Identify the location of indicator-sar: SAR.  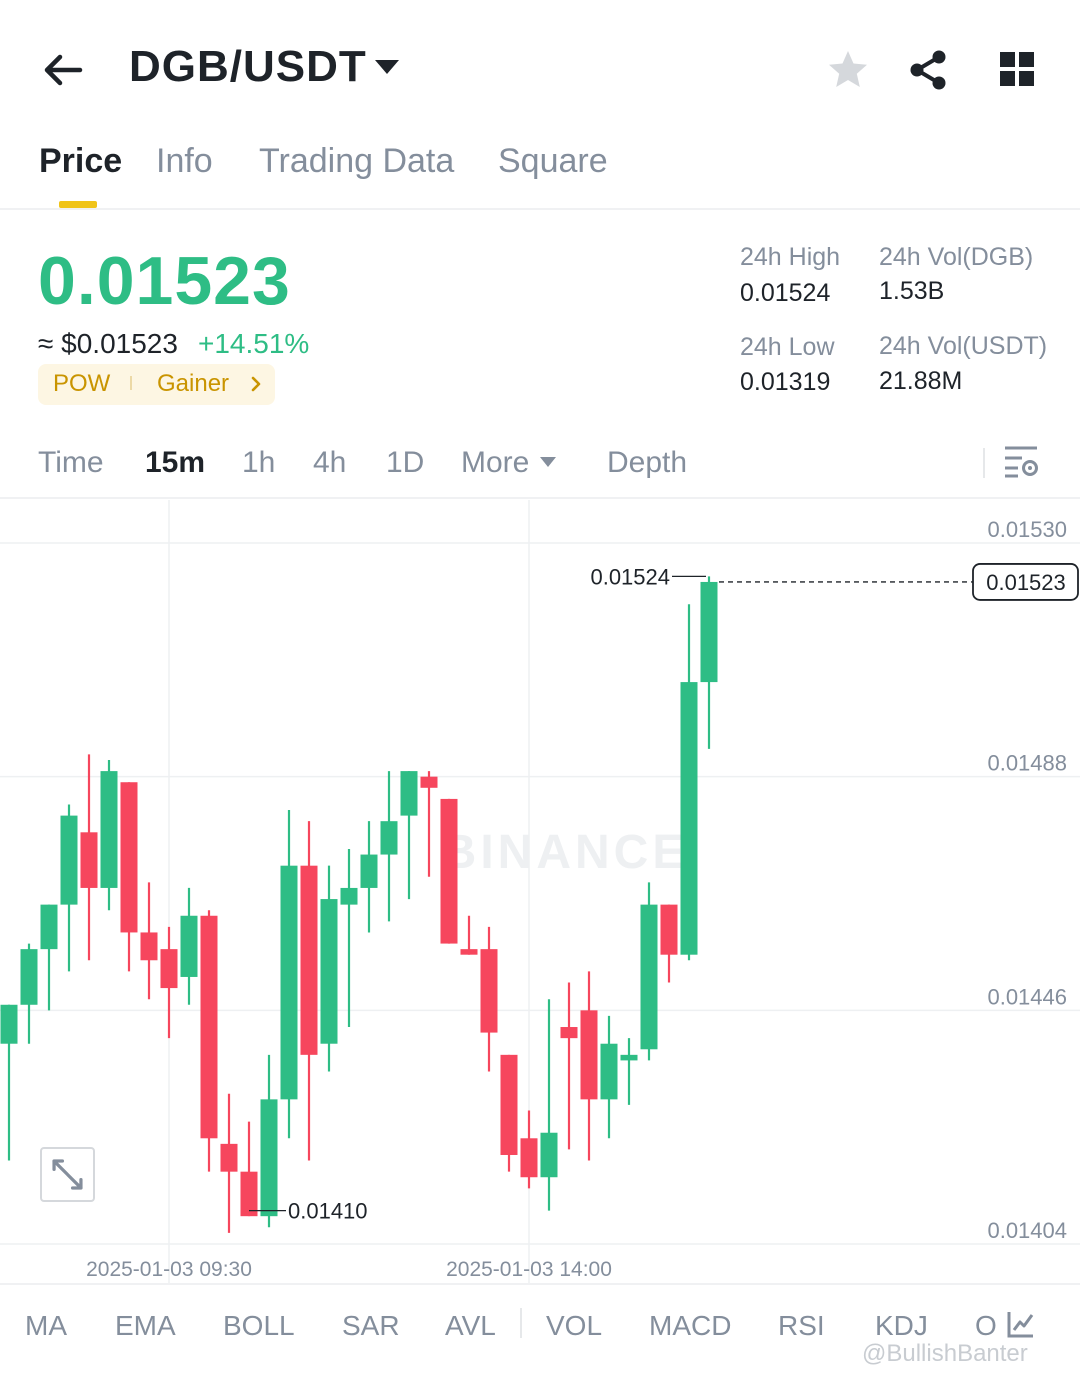
(371, 1325).